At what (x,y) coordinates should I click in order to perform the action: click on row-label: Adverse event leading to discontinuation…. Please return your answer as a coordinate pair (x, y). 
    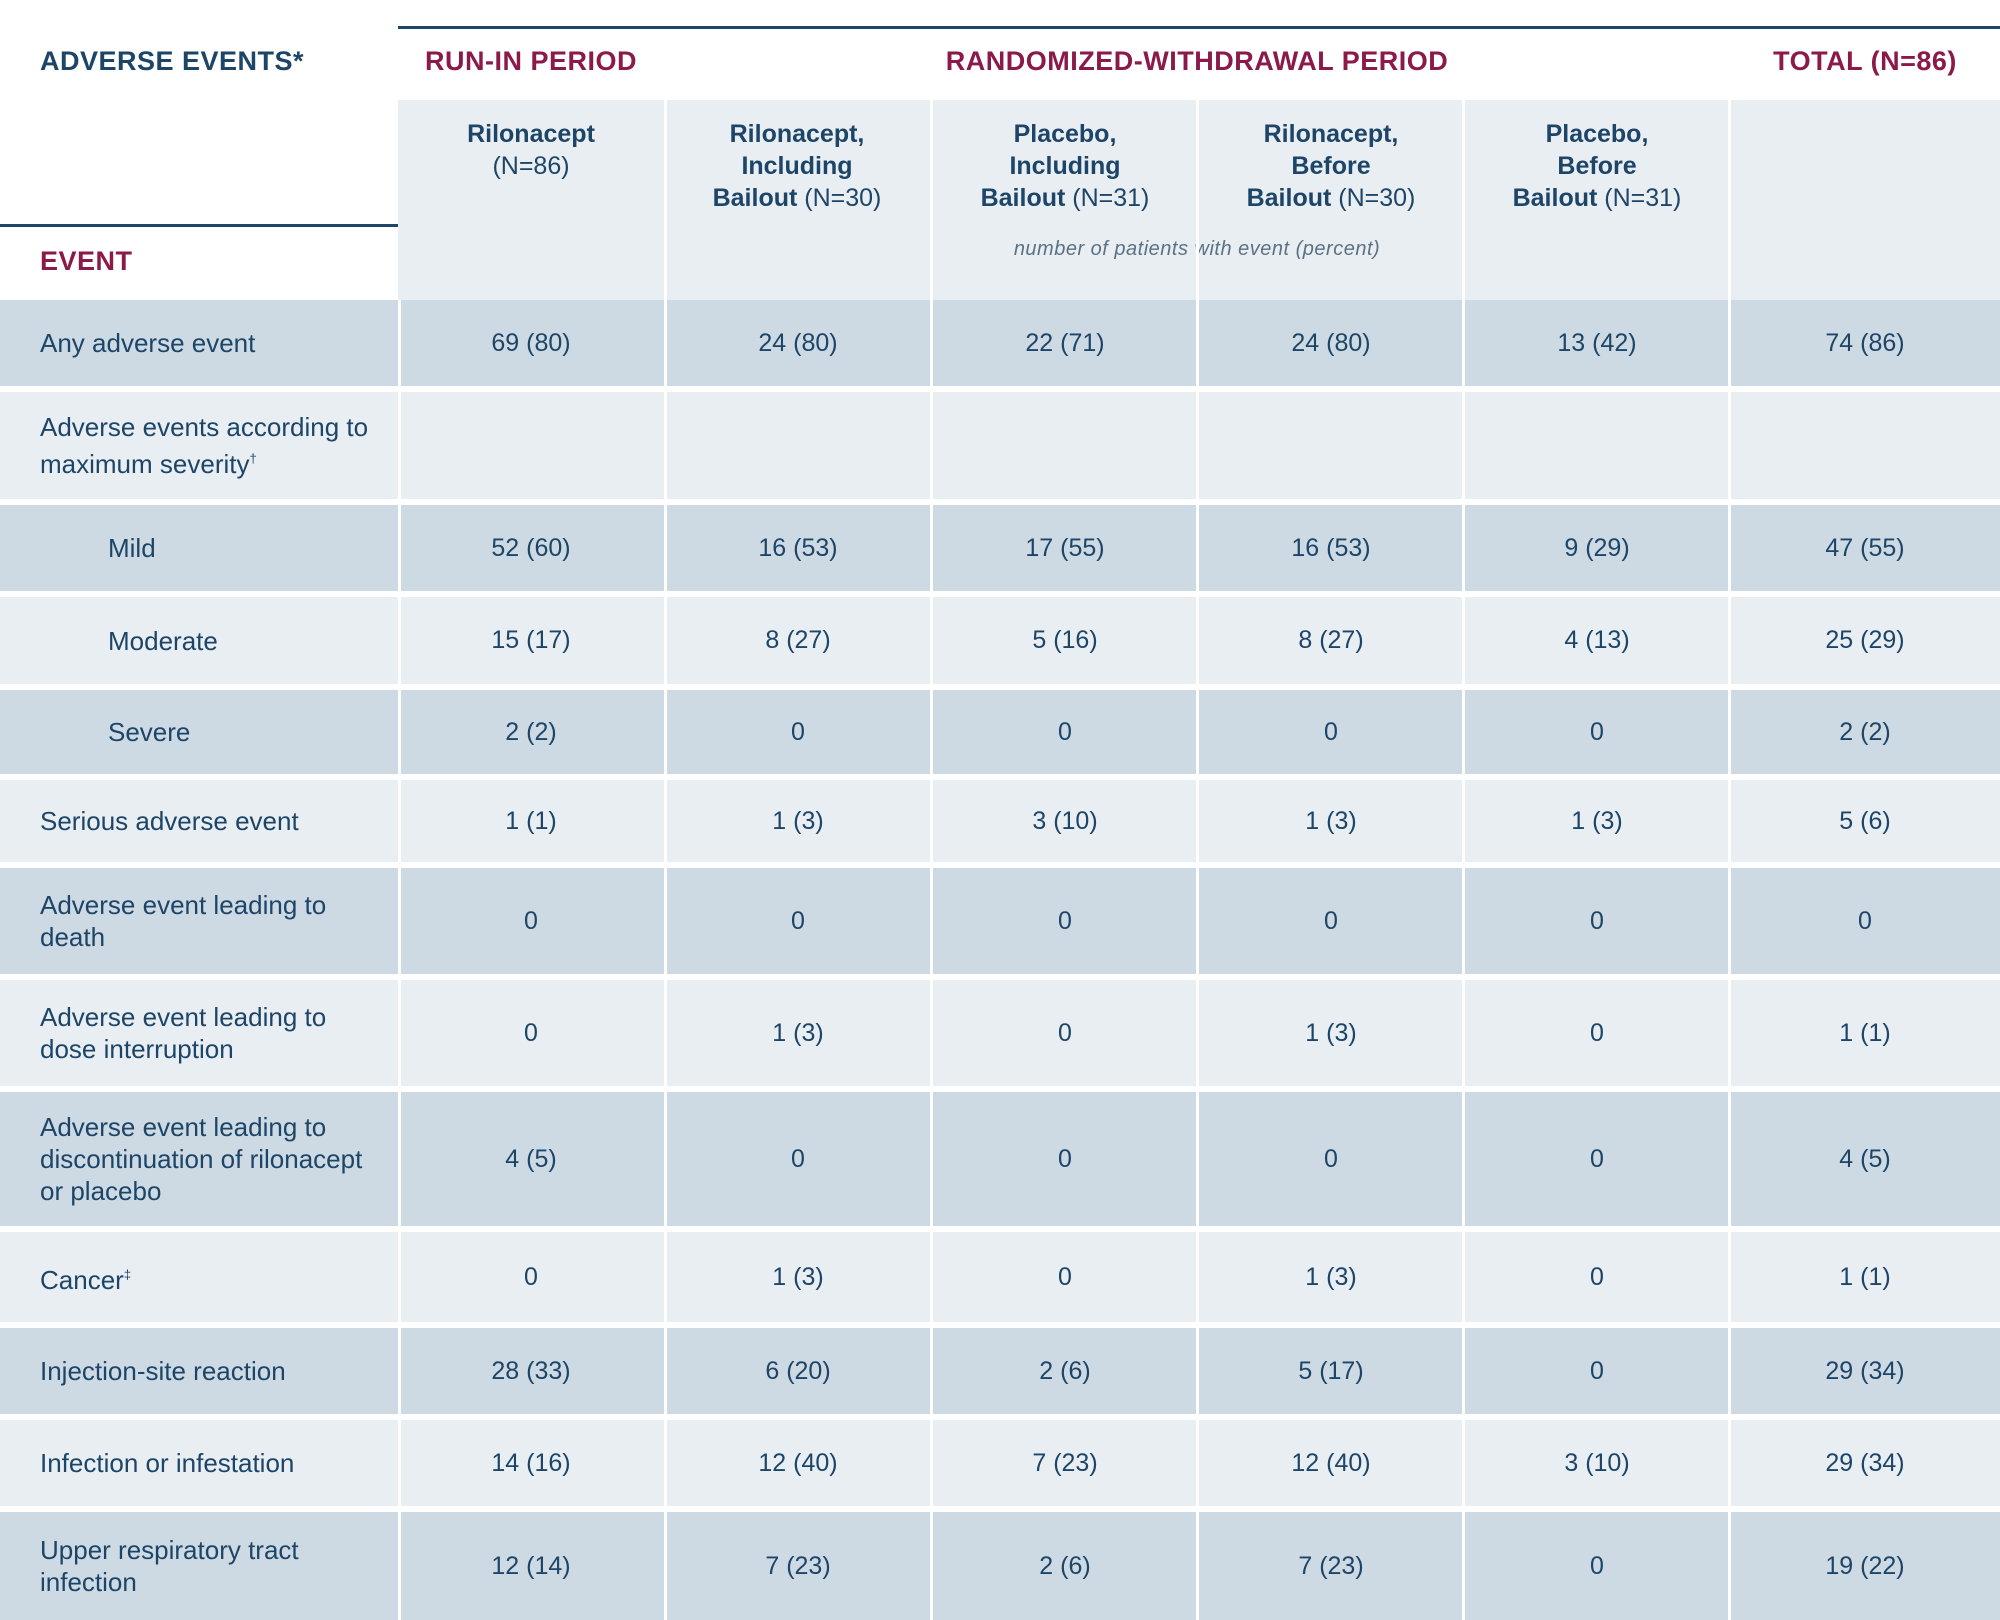
    Looking at the image, I should click on (210, 1159).